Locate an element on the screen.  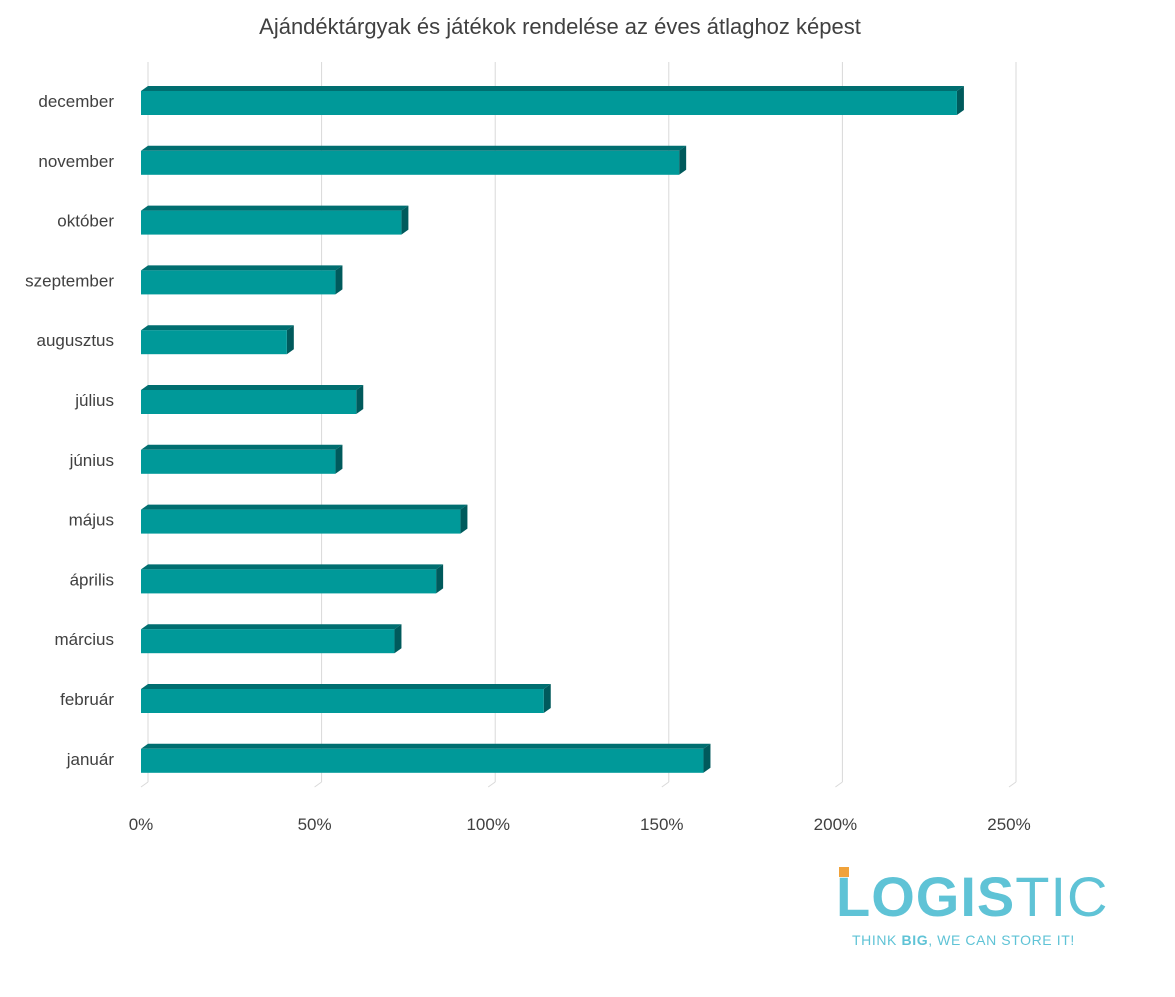
category-label: november is located at coordinates (76, 161).